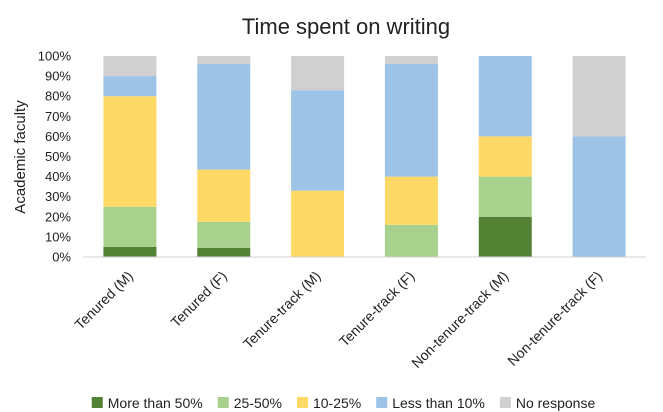 This screenshot has height=412, width=663. What do you see at coordinates (58, 156) in the screenshot?
I see `y-tick-label: 50%` at bounding box center [58, 156].